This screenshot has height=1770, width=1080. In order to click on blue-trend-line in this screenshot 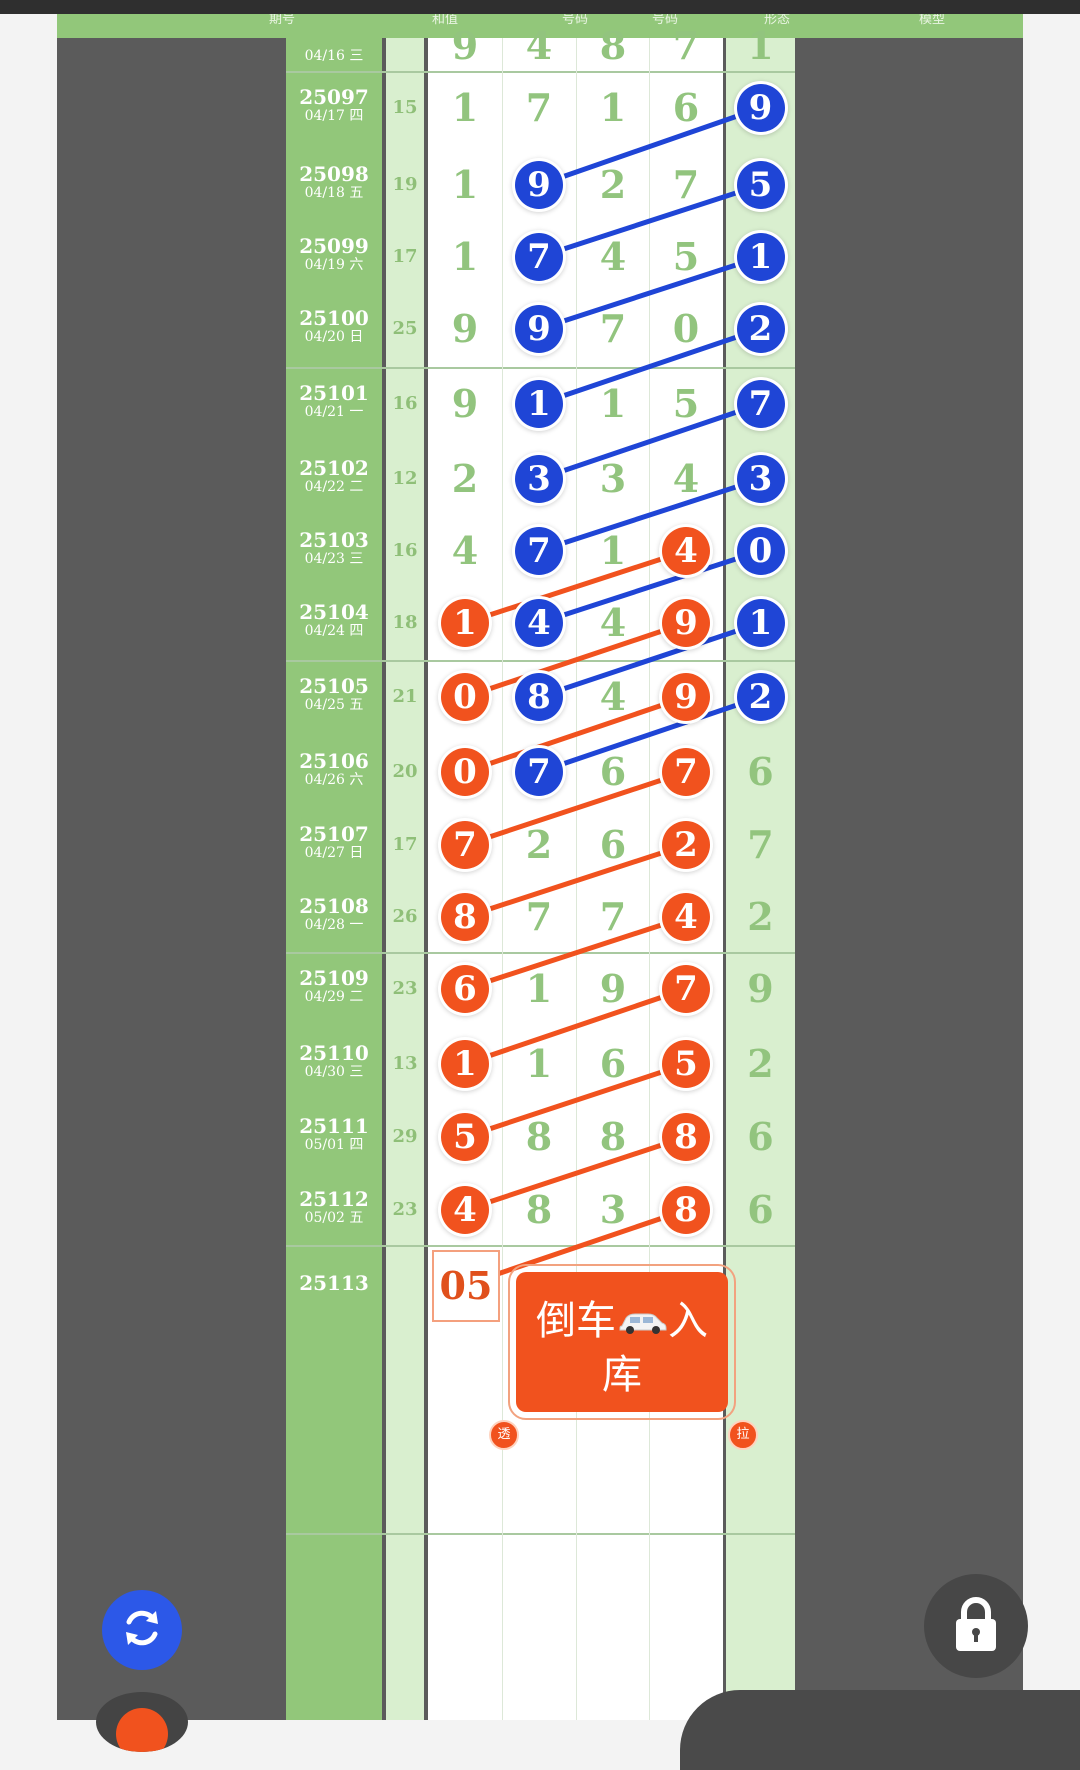, I will do `click(649, 366)`.